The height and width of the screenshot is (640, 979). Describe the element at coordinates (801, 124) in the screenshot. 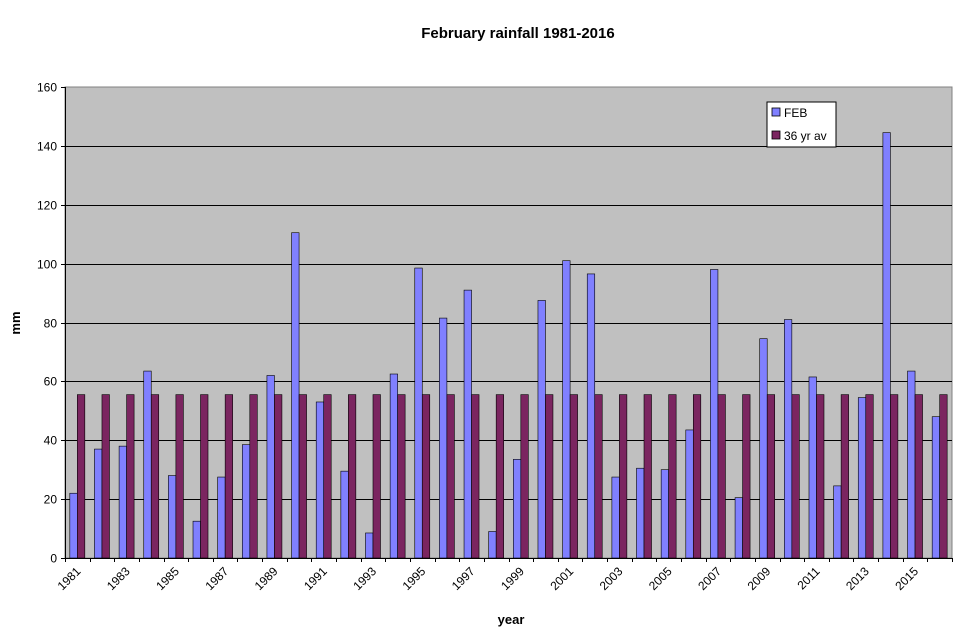

I see `legend: FEB 36 yr av` at that location.